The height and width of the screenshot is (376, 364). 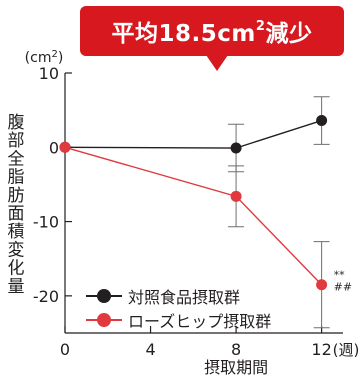 I want to click on legend: 対照食品摂取群 ローズヒップ摂取群, so click(x=178, y=308).